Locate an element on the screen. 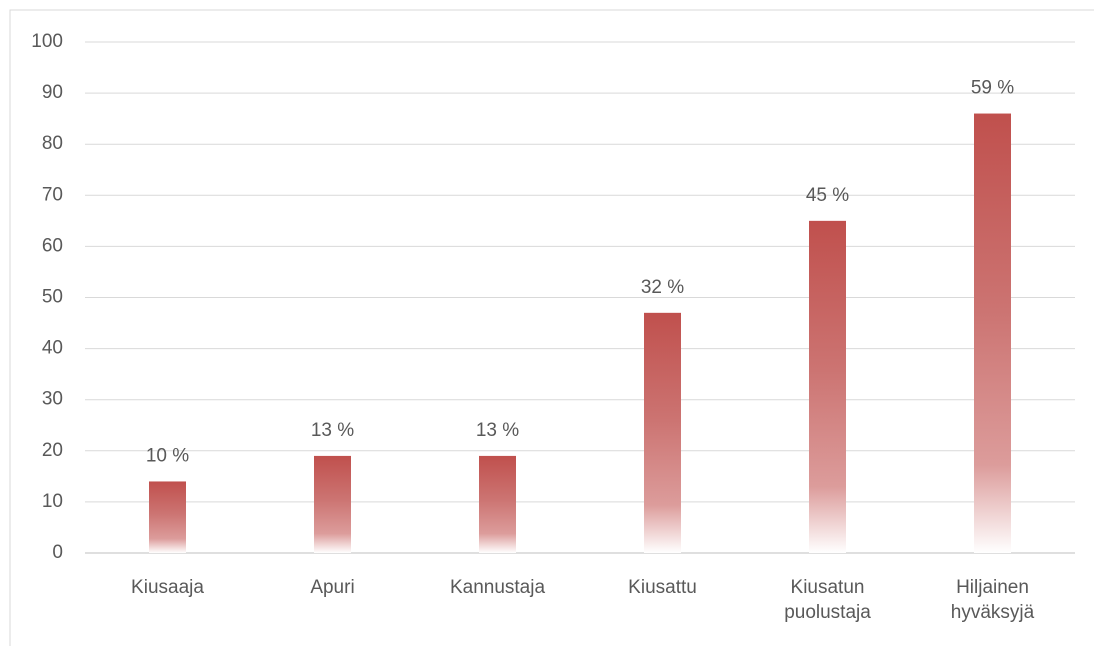  x-tick-label: Kiusattu is located at coordinates (662, 587).